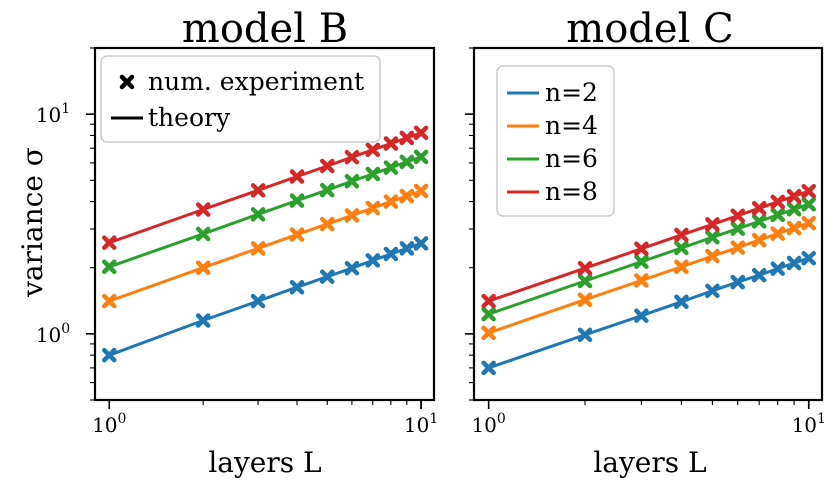 The height and width of the screenshot is (486, 830). I want to click on x-axis-label: layers L, so click(264, 462).